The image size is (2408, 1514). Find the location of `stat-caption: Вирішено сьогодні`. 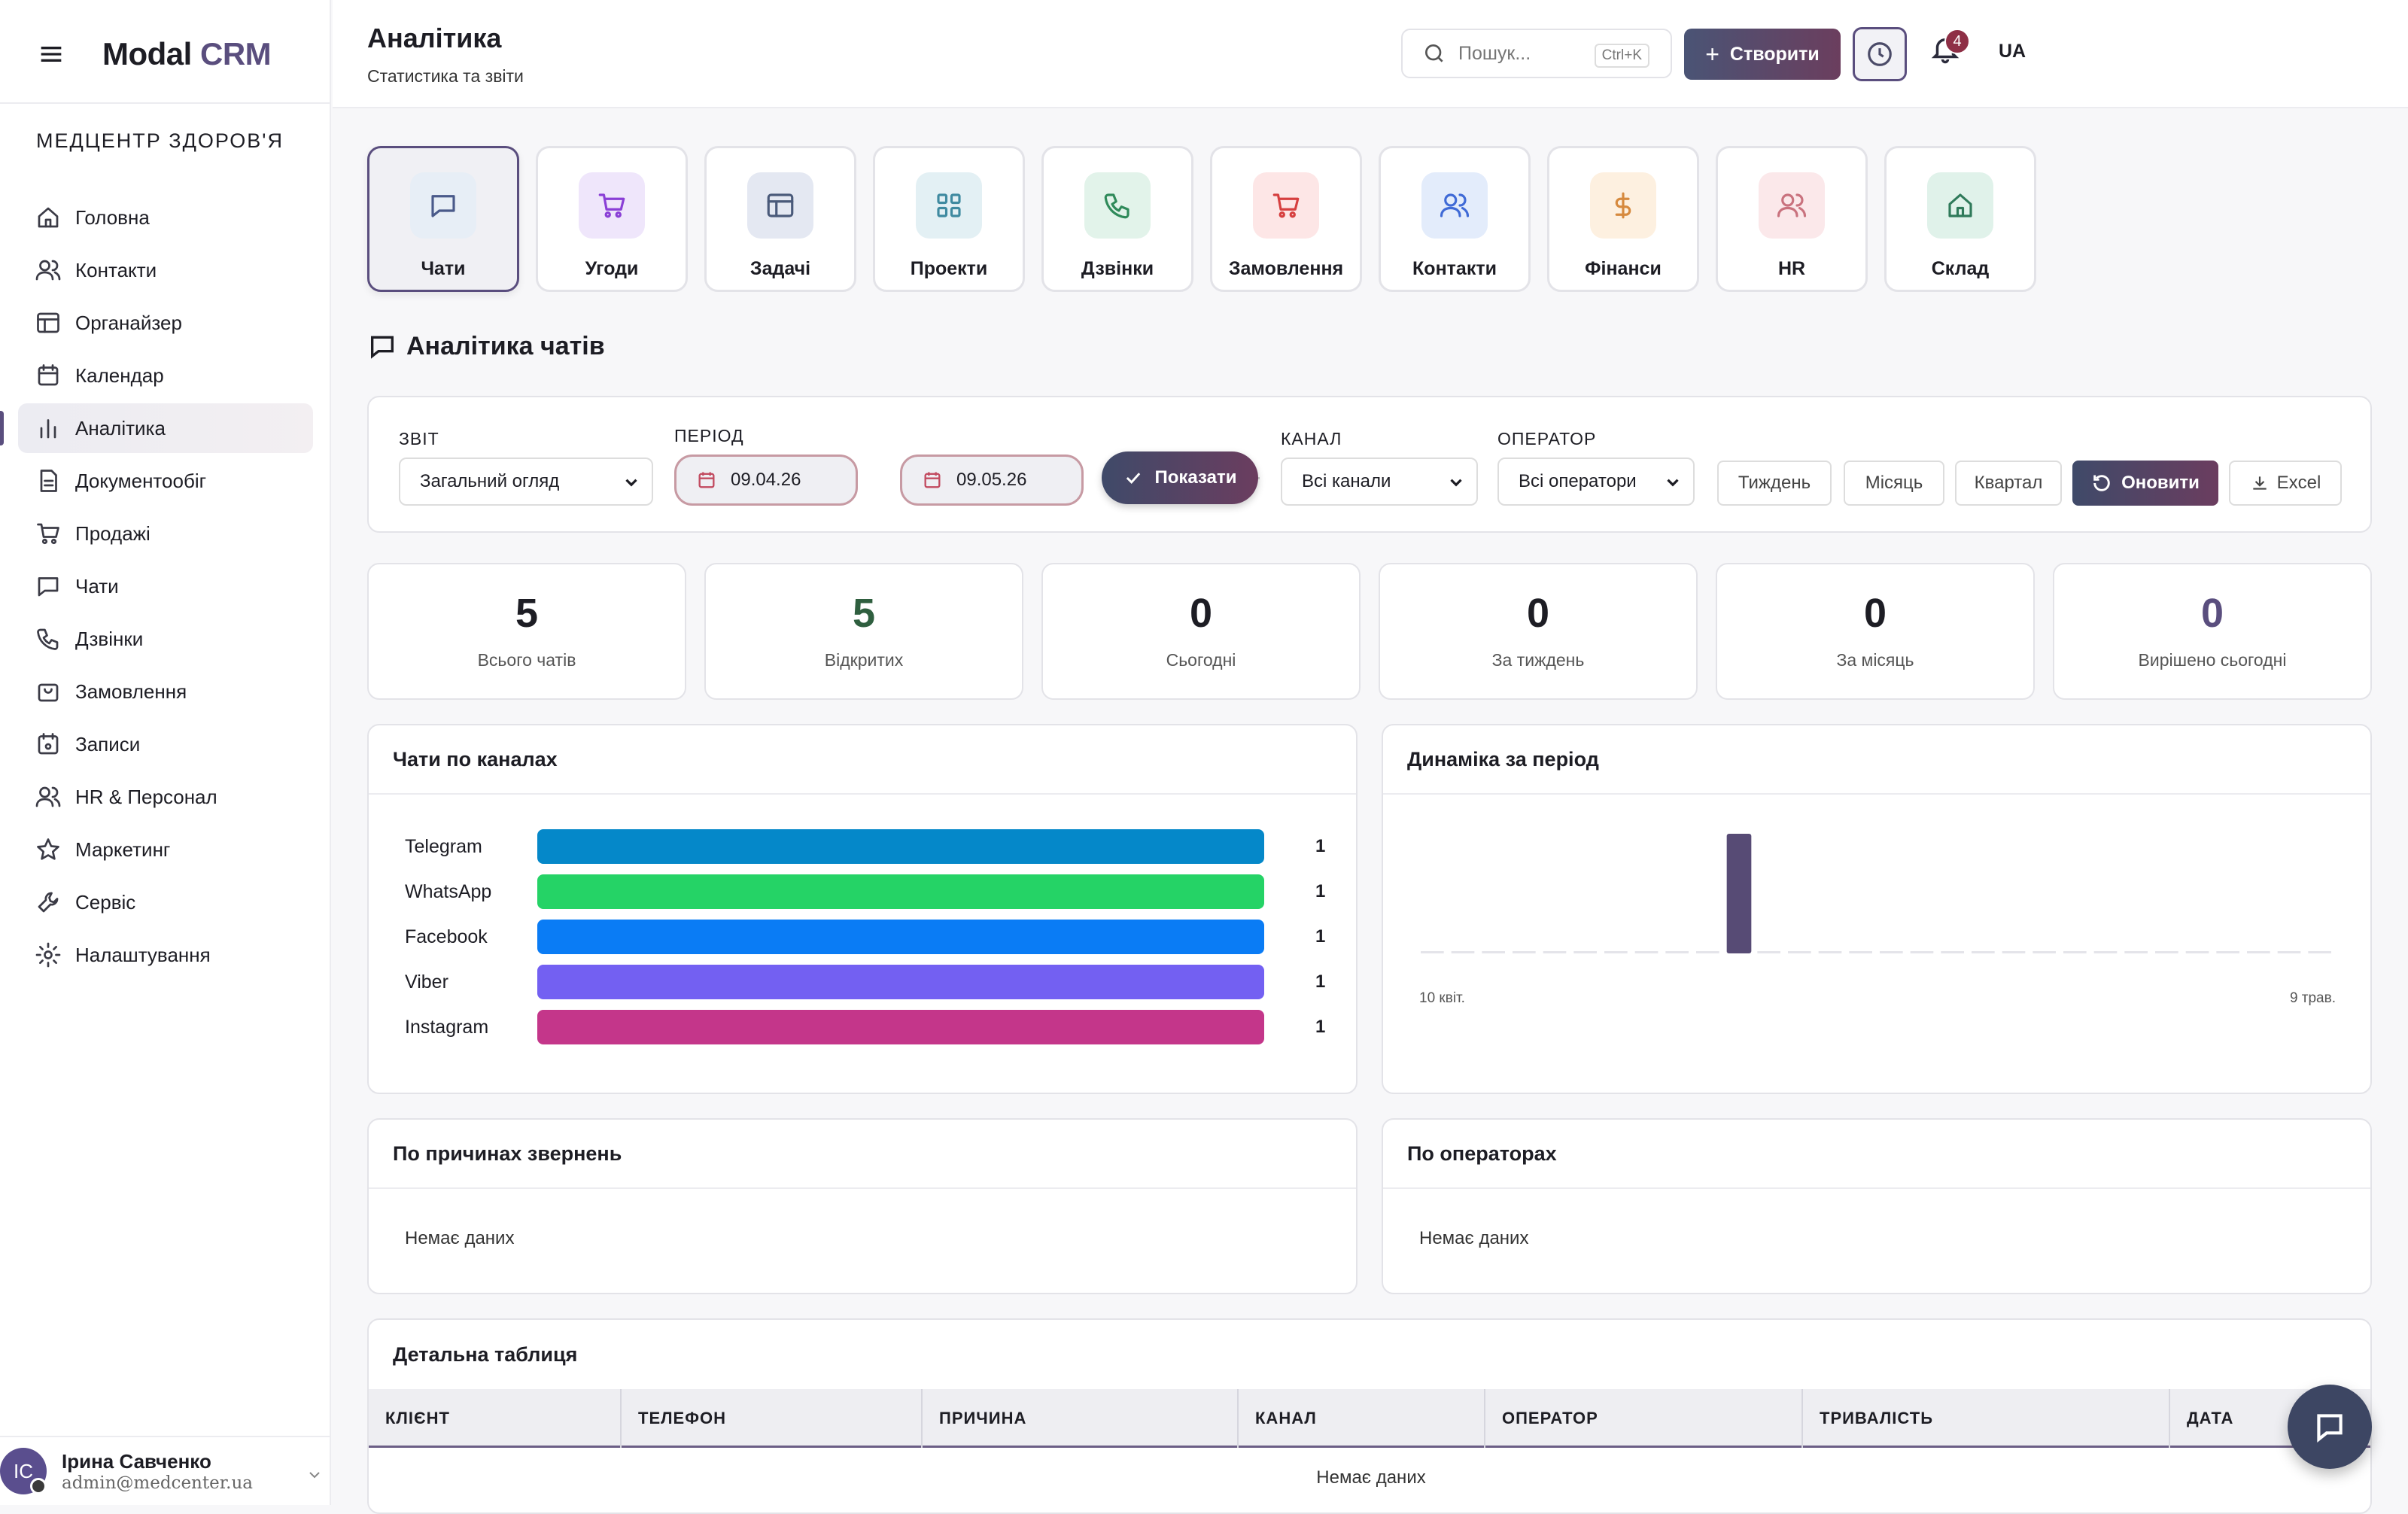

stat-caption: Вирішено сьогодні is located at coordinates (2212, 660).